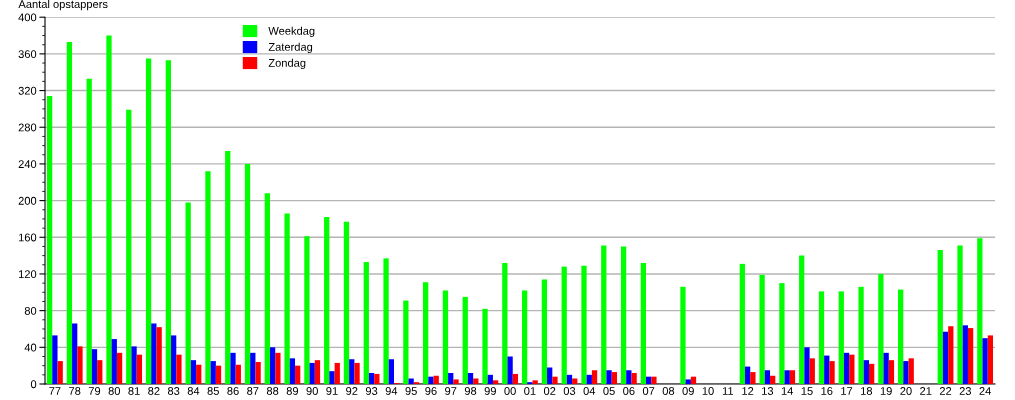  What do you see at coordinates (609, 391) in the screenshot?
I see `x-tick-label: 05` at bounding box center [609, 391].